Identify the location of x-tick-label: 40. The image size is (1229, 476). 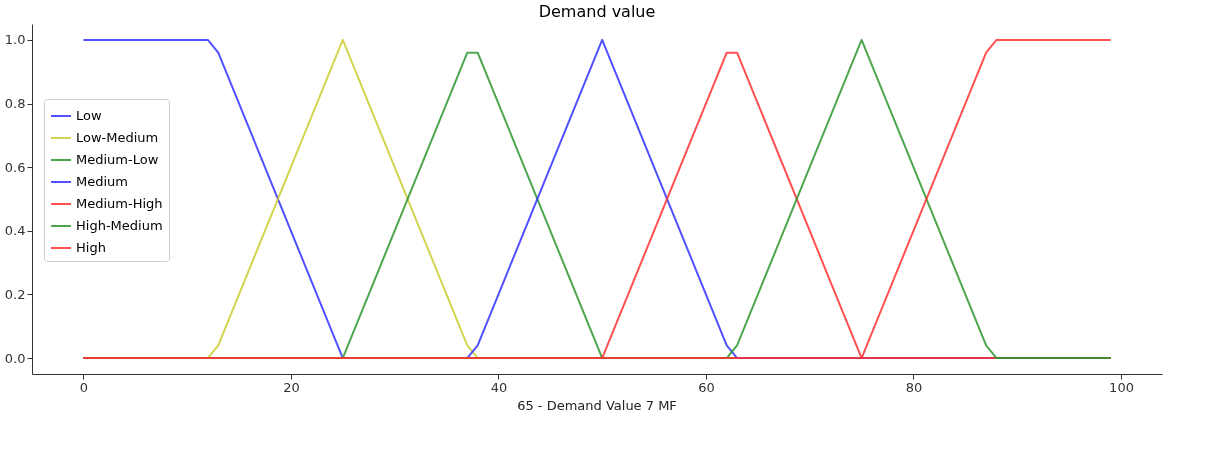
(499, 387).